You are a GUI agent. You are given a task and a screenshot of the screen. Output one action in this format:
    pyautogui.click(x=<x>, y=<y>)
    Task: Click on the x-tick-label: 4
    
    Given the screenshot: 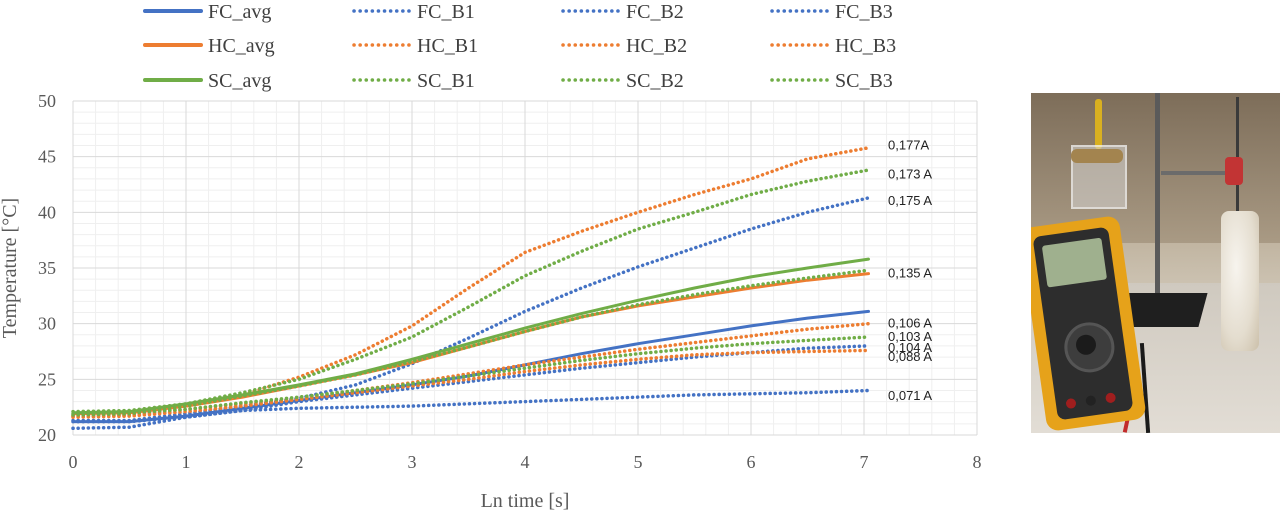 What is the action you would take?
    pyautogui.click(x=525, y=462)
    